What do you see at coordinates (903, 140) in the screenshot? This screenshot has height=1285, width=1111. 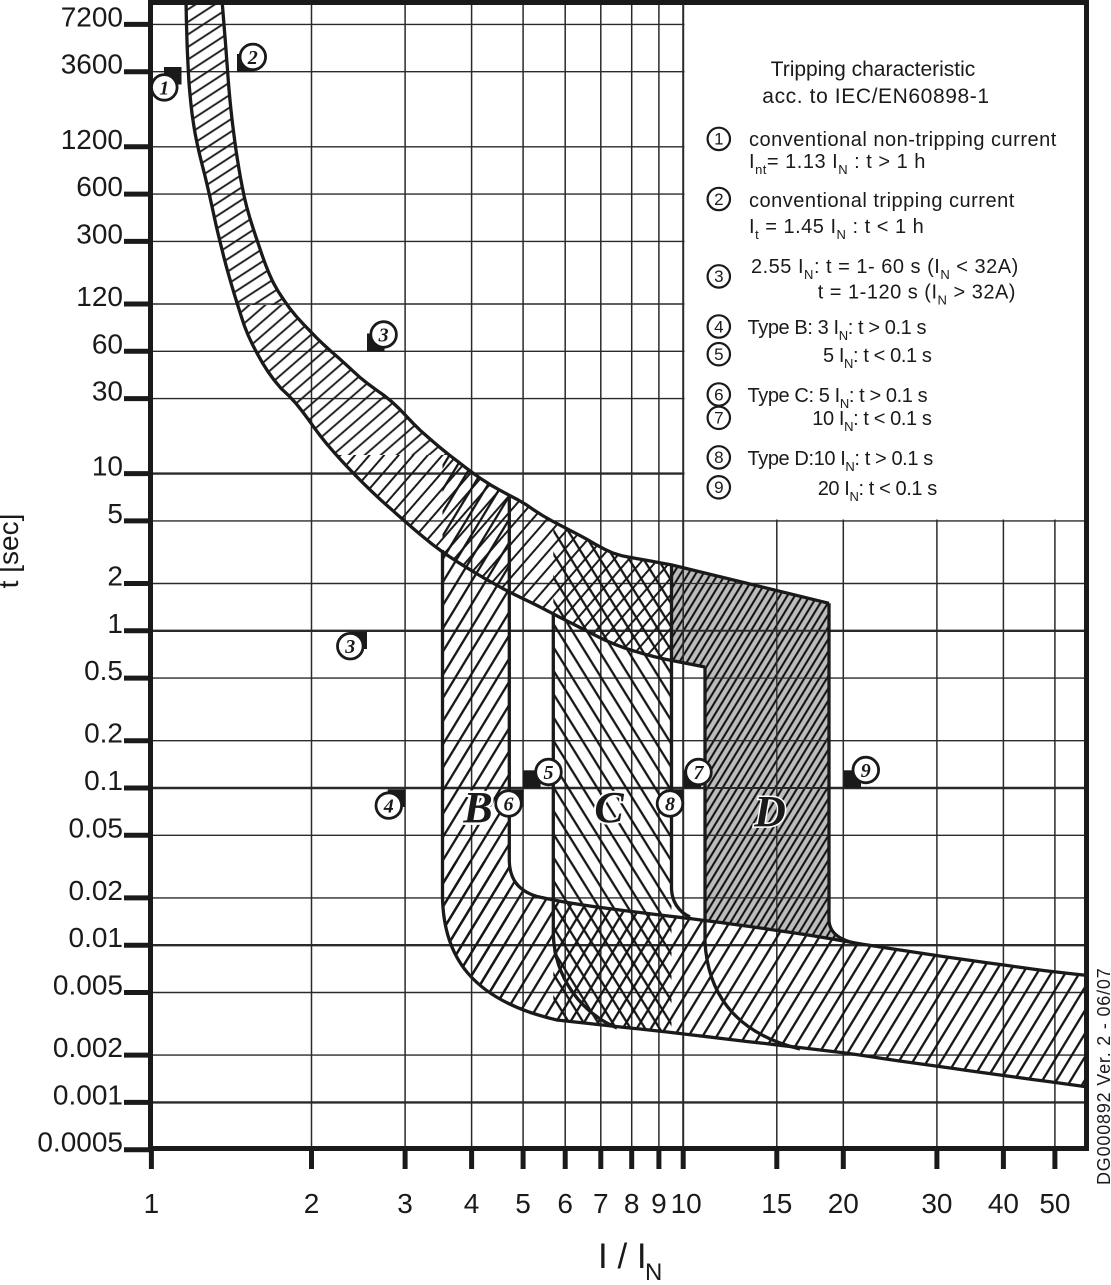 I see `svg-text:conventional non-tripping curr: conventional non-tripping current` at bounding box center [903, 140].